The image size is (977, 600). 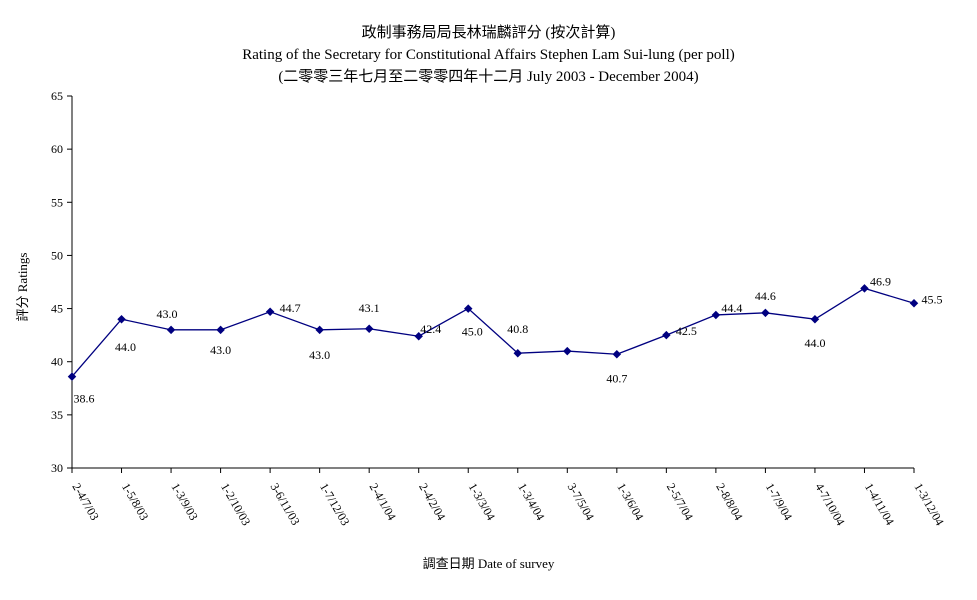 What do you see at coordinates (84, 399) in the screenshot?
I see `data-label: 38.6` at bounding box center [84, 399].